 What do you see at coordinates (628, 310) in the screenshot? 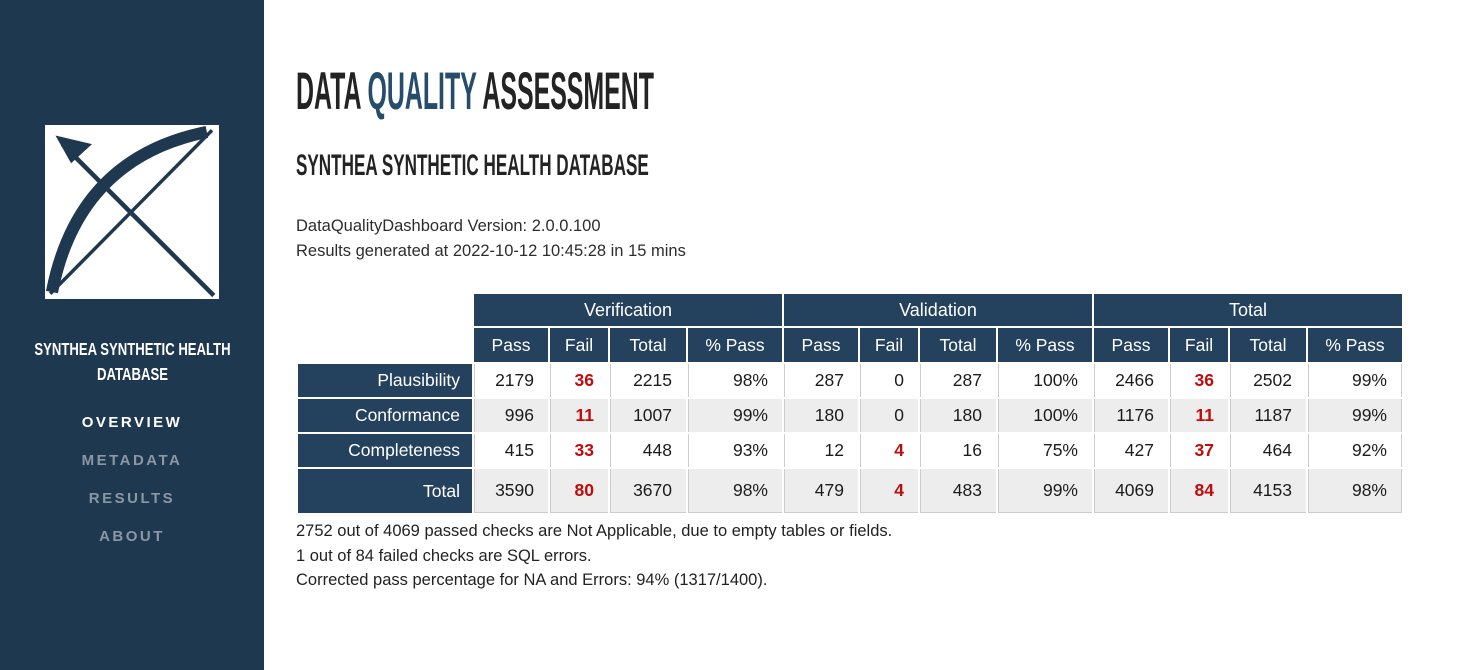
I see `group-header-verification: Verification` at bounding box center [628, 310].